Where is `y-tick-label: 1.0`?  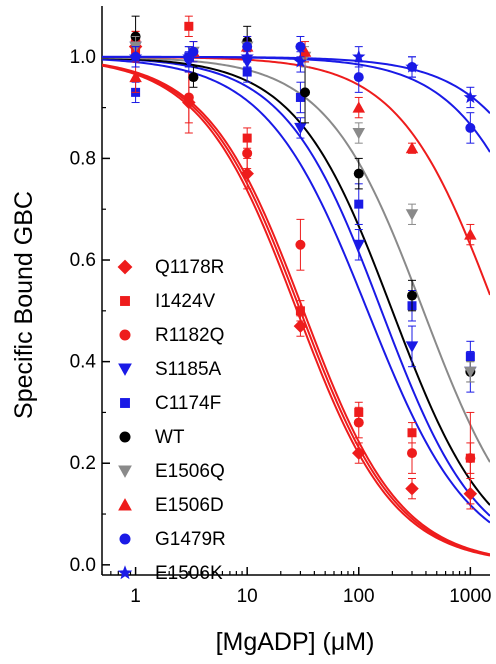
y-tick-label: 1.0 is located at coordinates (83, 57).